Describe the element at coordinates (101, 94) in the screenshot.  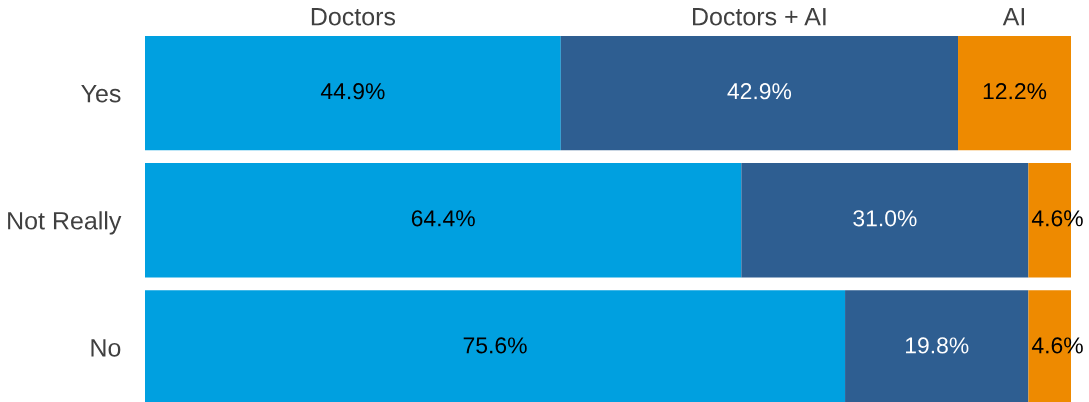
I see `y-tick-label: Yes` at that location.